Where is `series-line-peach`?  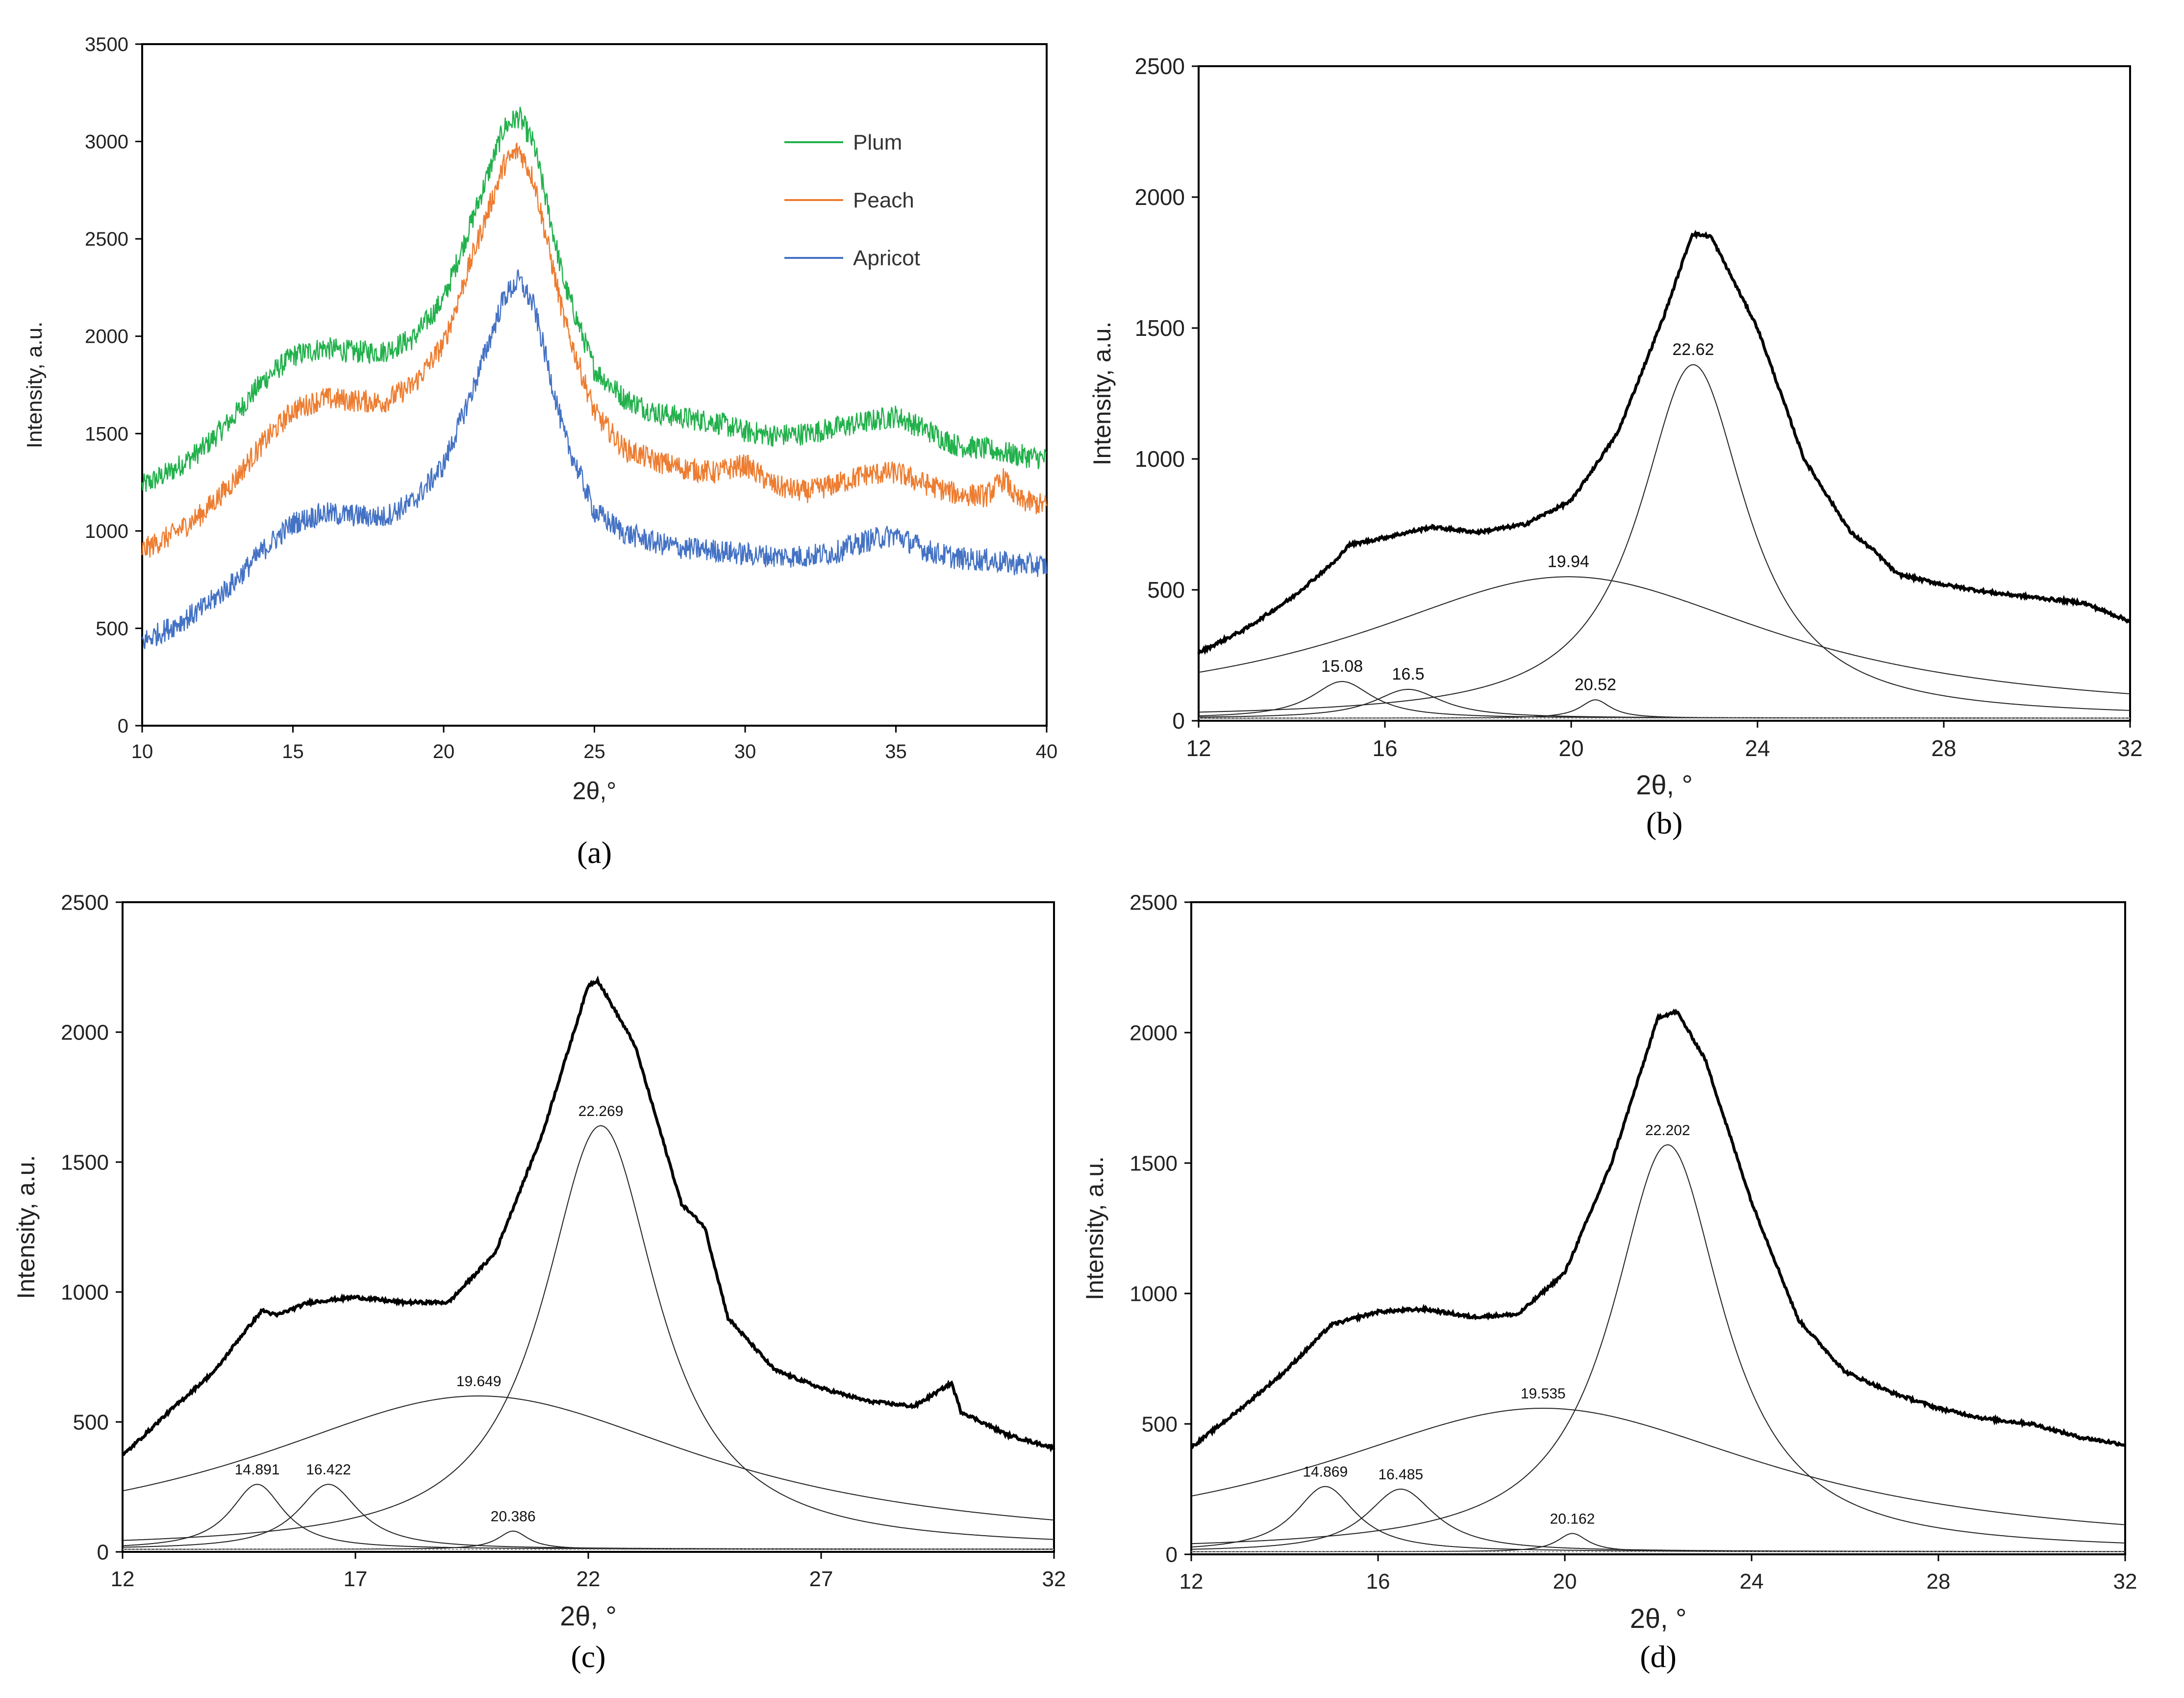 series-line-peach is located at coordinates (594, 350).